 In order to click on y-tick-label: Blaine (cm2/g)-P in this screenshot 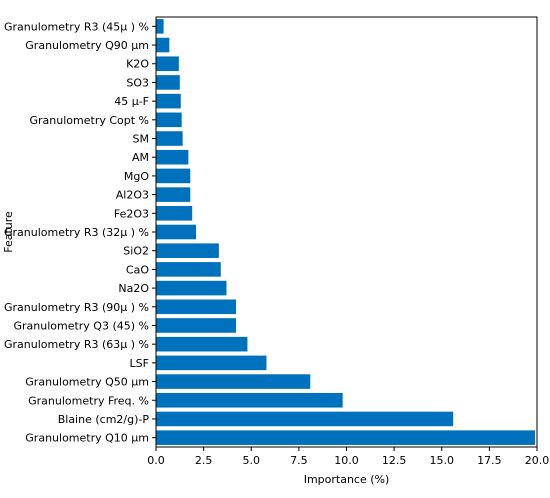, I will do `click(104, 419)`.